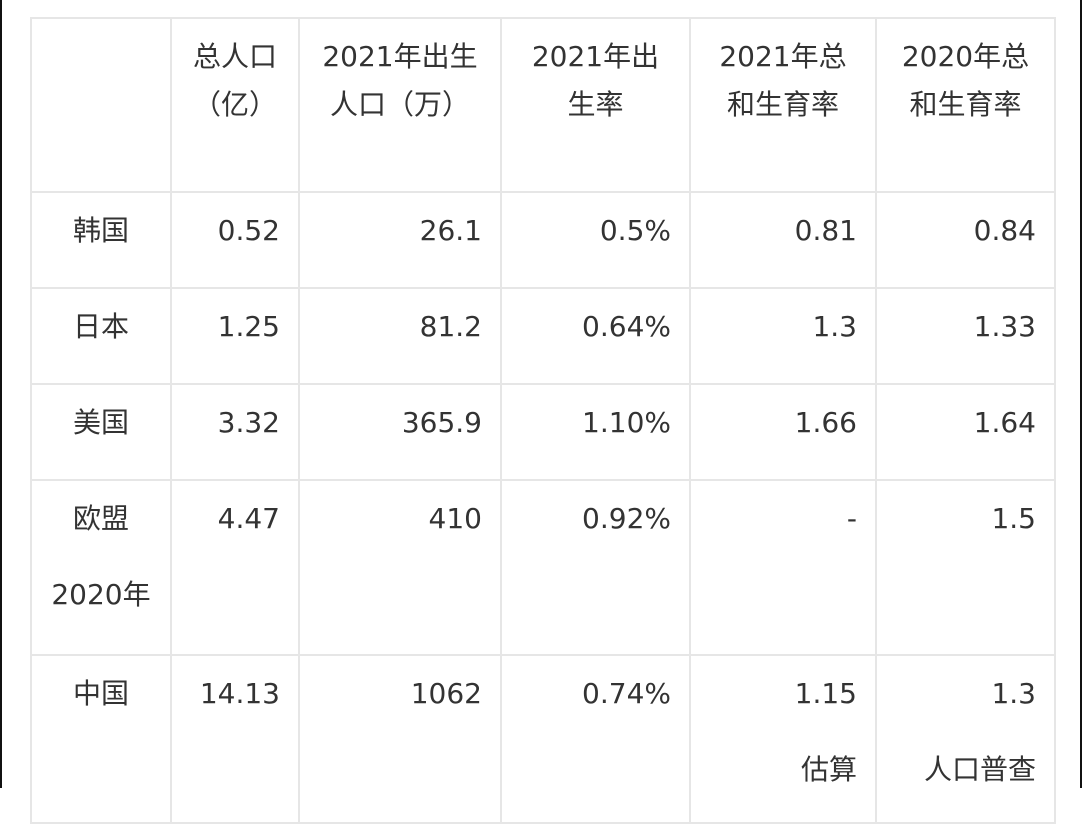  What do you see at coordinates (595, 336) in the screenshot?
I see `birth-rate-cell: 0.64%` at bounding box center [595, 336].